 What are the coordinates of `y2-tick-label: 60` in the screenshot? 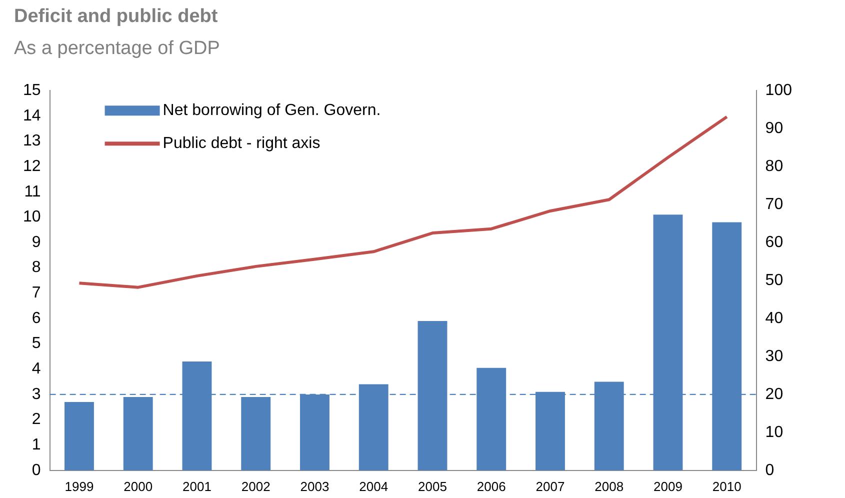 It's located at (774, 242).